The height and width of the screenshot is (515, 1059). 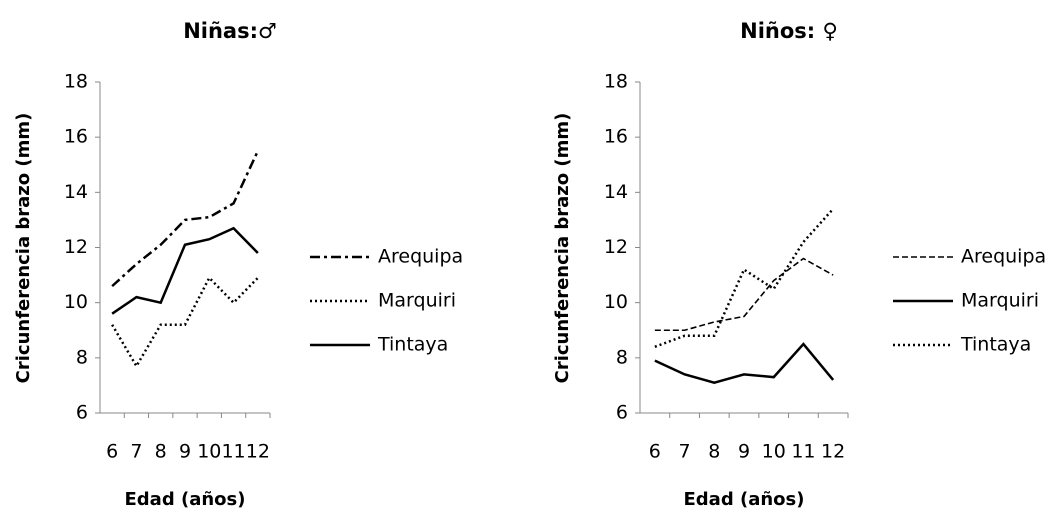 What do you see at coordinates (230, 31) in the screenshot?
I see `chart-title: Niñas:♂` at bounding box center [230, 31].